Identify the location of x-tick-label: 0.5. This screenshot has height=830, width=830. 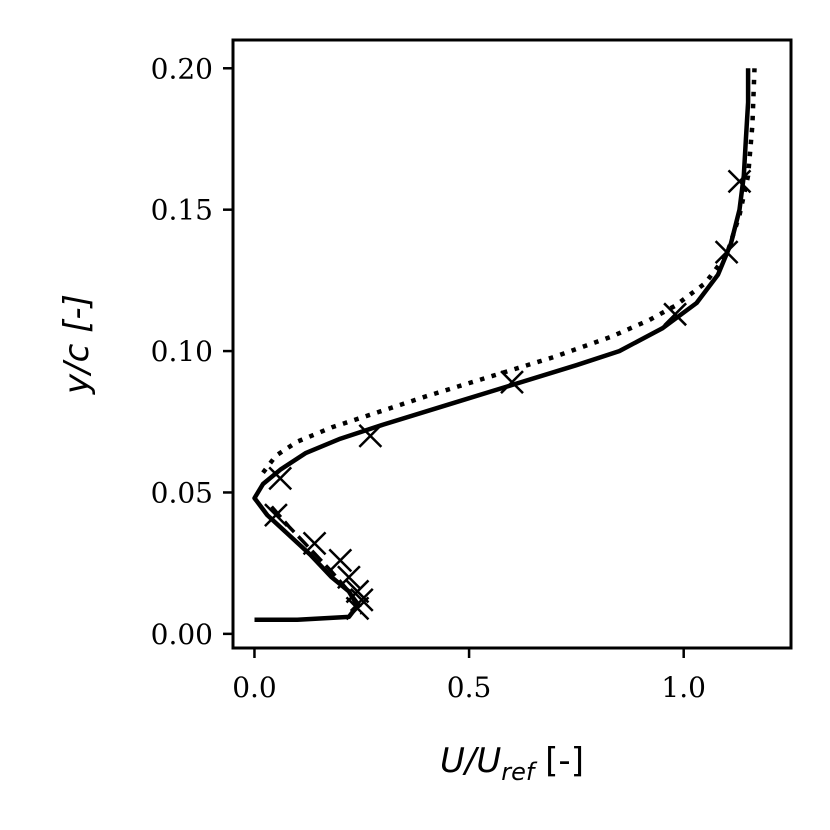
(469, 687).